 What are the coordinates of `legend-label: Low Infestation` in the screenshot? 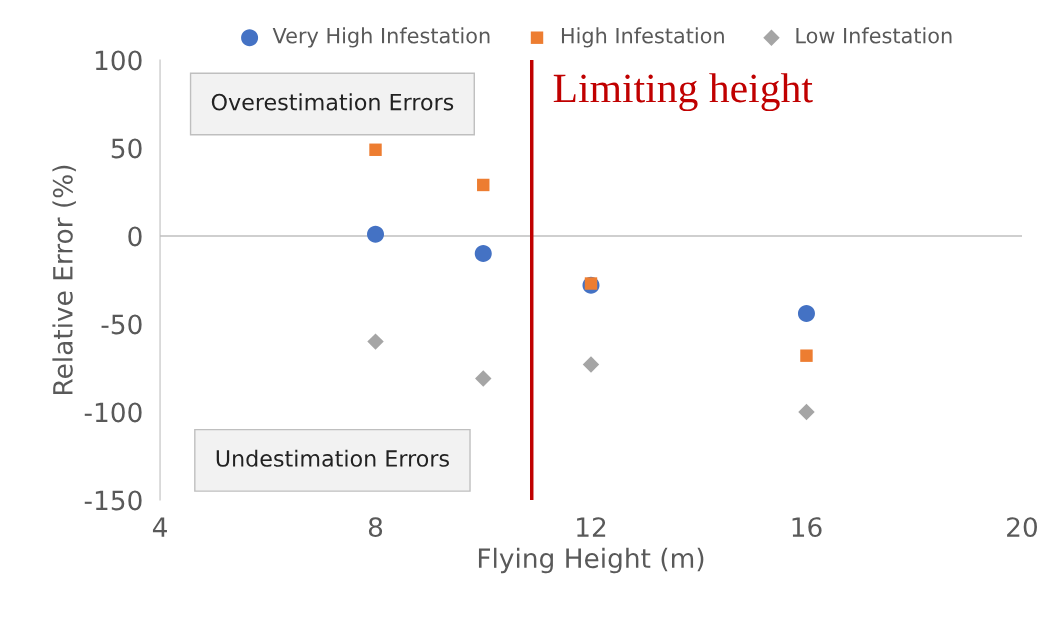 It's located at (874, 35).